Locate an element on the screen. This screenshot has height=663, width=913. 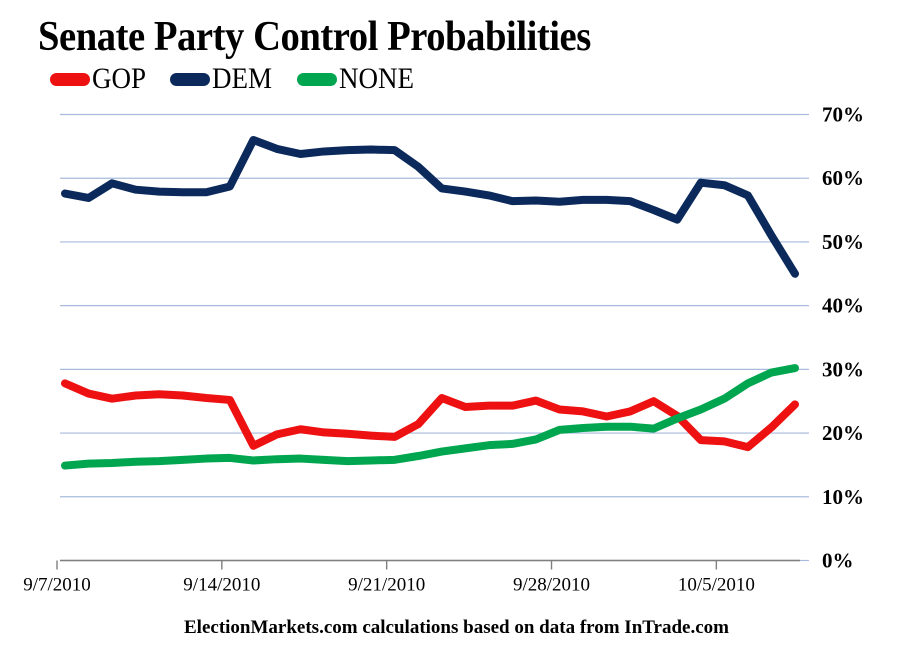
legend-label-gop: GOP is located at coordinates (119, 78).